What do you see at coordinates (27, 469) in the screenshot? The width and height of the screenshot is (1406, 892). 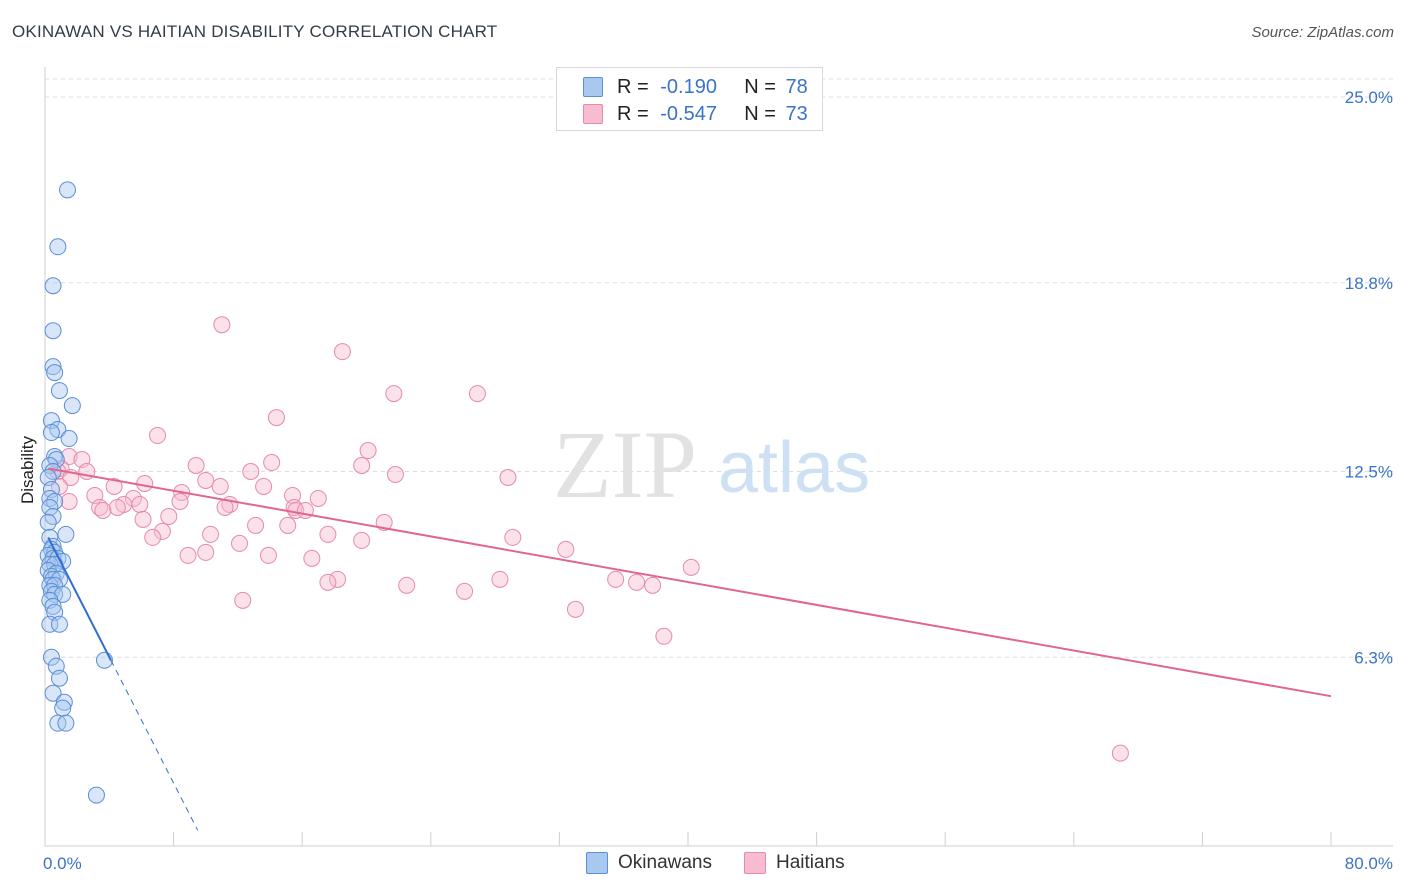 I see `y-axis-title: Disability` at bounding box center [27, 469].